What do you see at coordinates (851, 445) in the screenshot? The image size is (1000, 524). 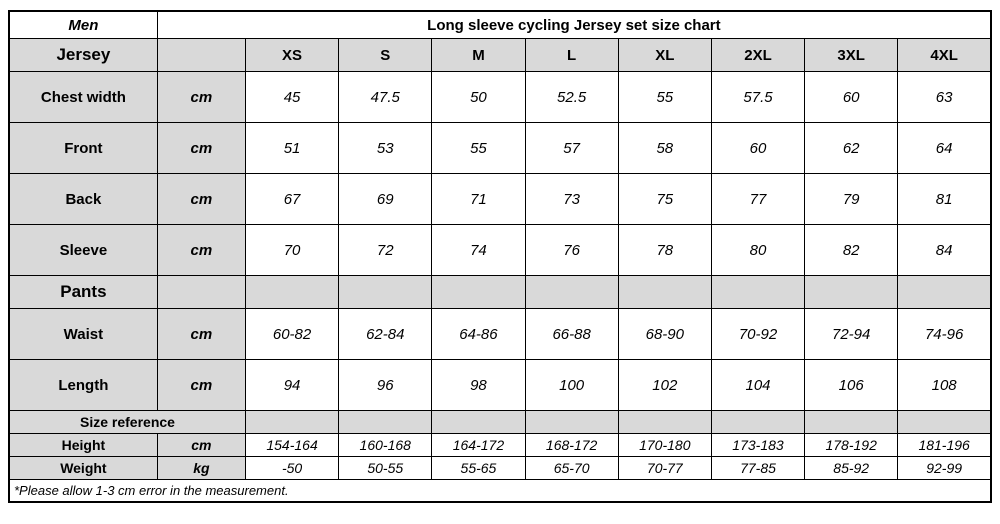 I see `value-cell: 178-192` at bounding box center [851, 445].